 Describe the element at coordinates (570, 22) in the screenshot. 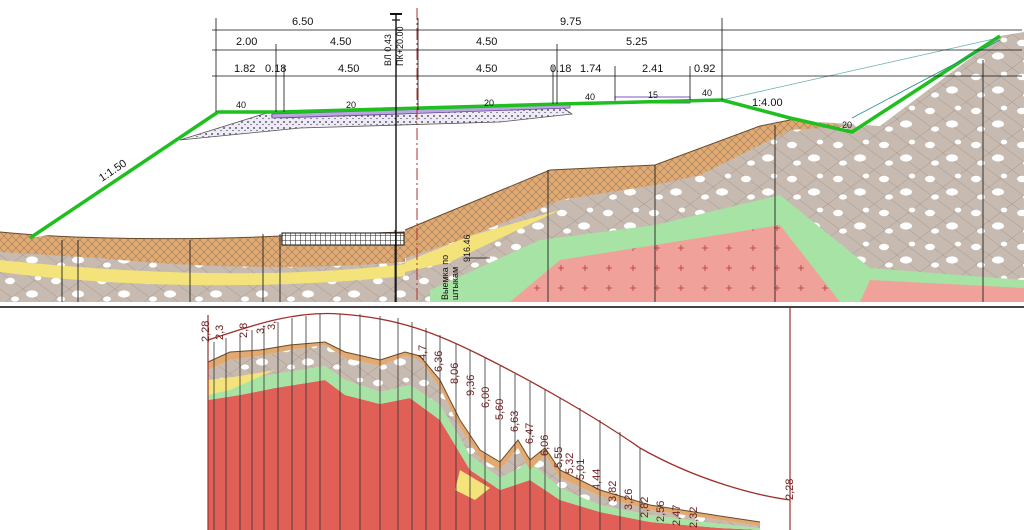

I see `dim-top-right: 9.75` at that location.